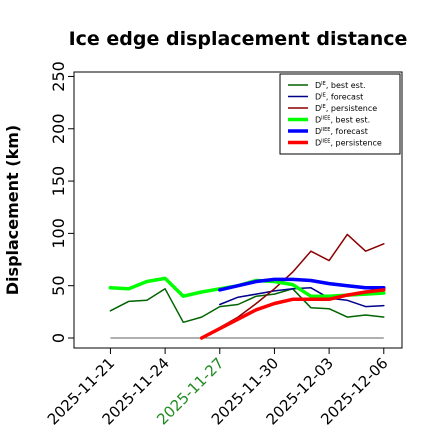 The image size is (440, 440). Describe the element at coordinates (340, 85) in the screenshot. I see `legend-entry: DIE, best est.` at that location.